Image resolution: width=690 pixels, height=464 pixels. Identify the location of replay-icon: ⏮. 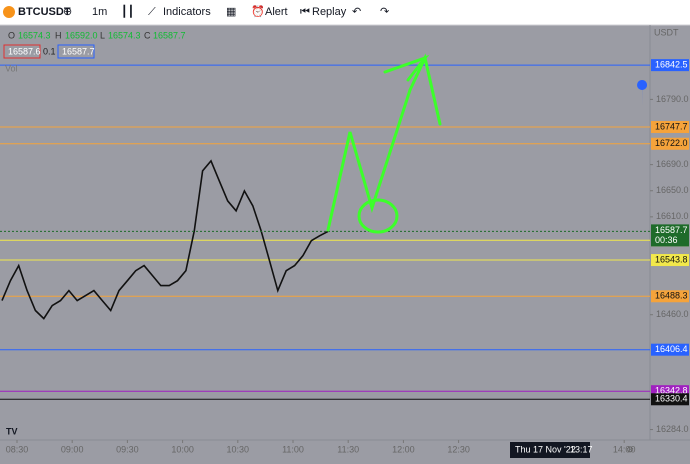
(305, 12).